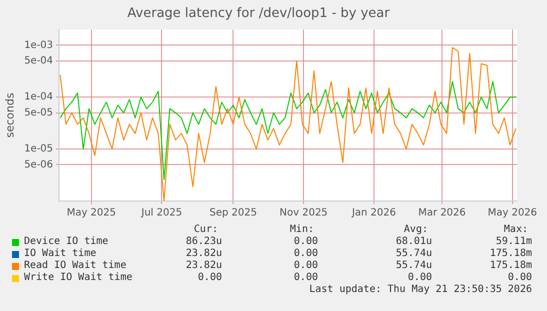 Image resolution: width=547 pixels, height=311 pixels. What do you see at coordinates (9, 115) in the screenshot?
I see `y-axis-title: seconds` at bounding box center [9, 115].